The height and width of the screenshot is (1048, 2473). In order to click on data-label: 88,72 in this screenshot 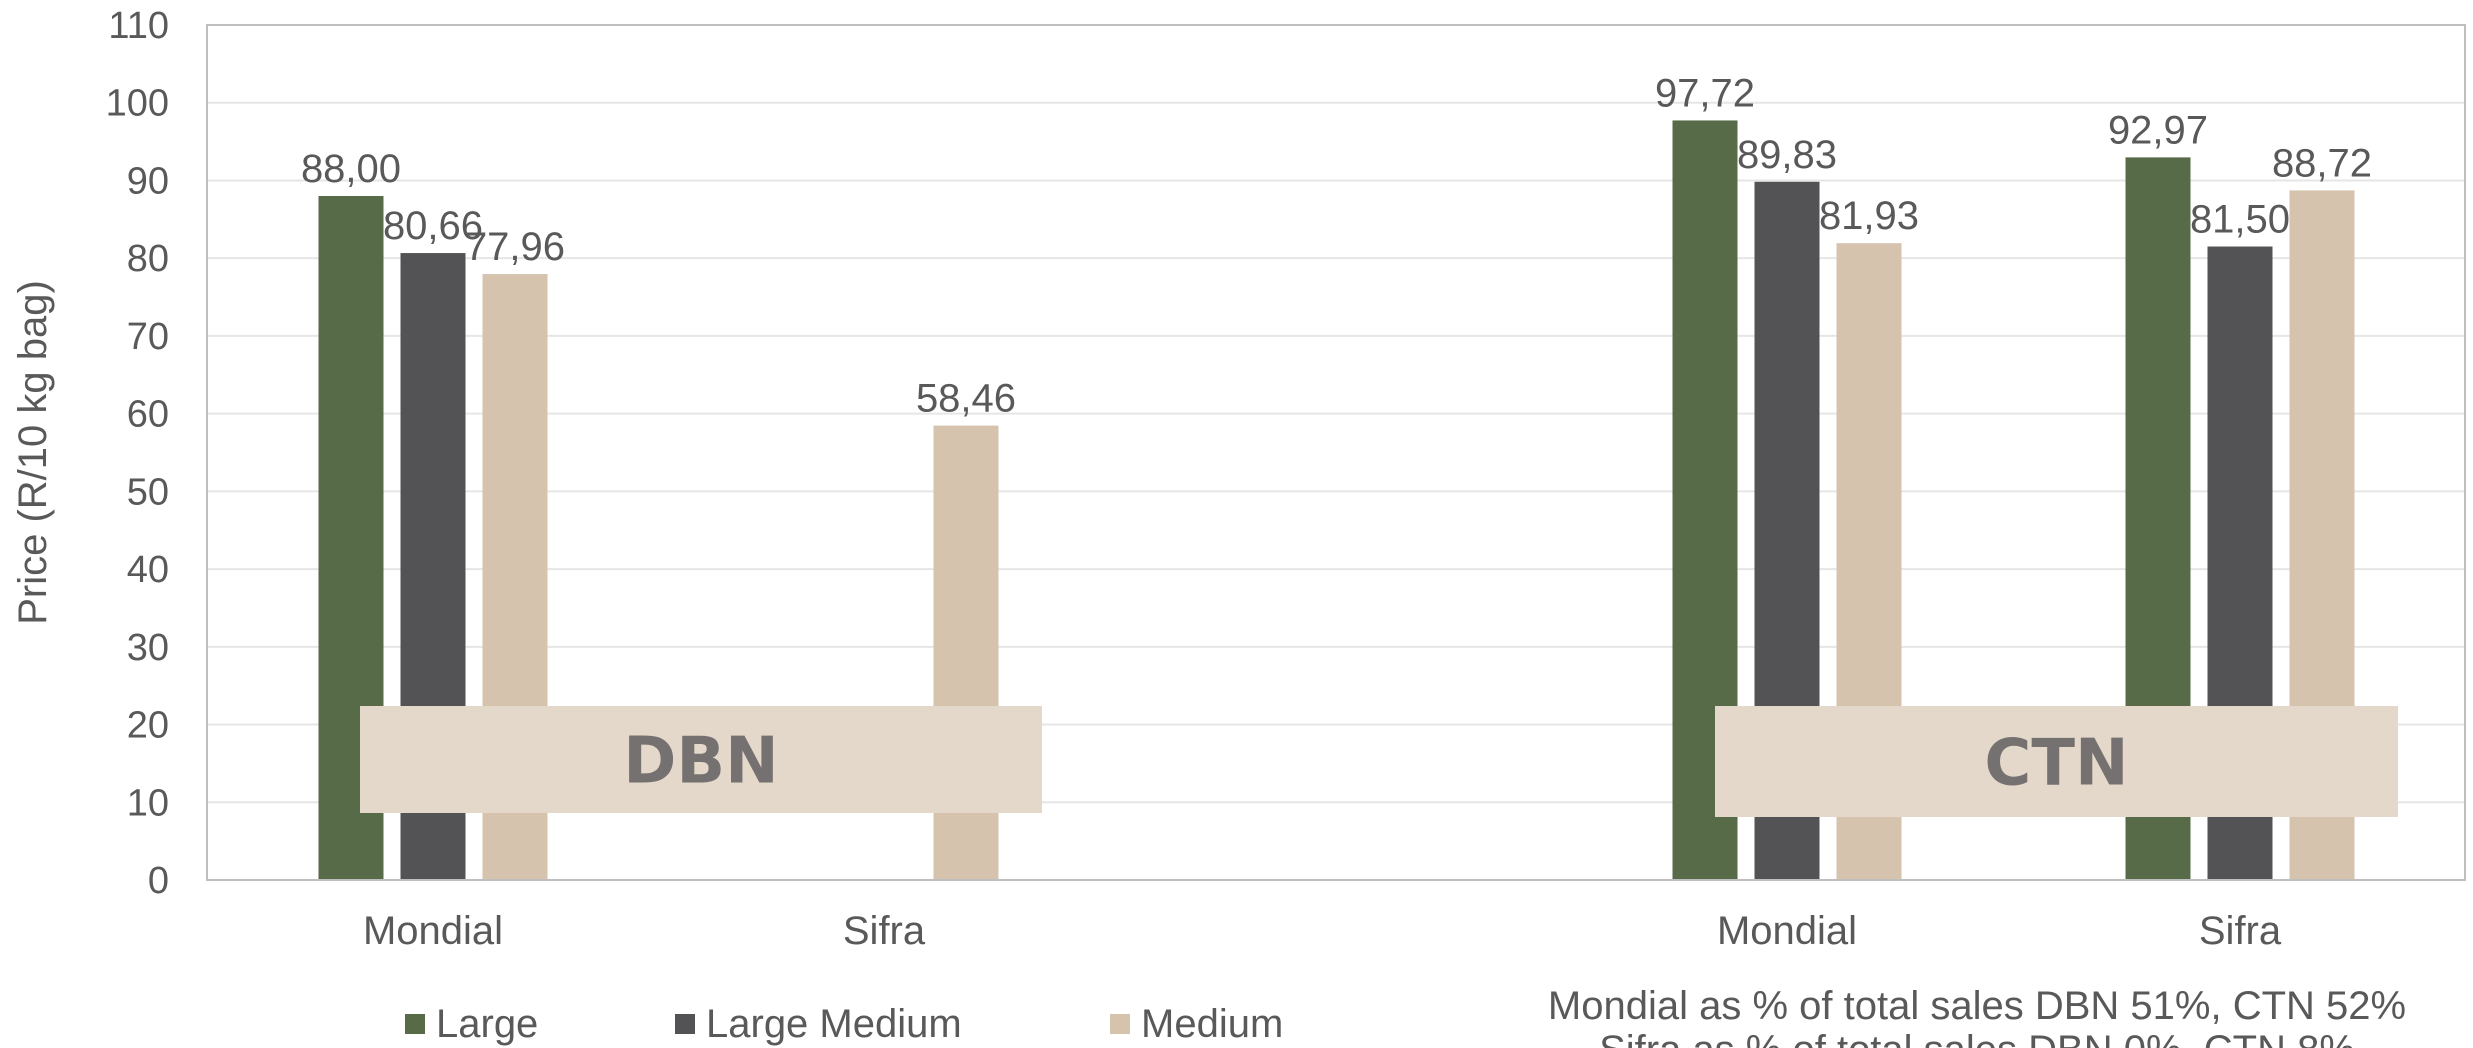, I will do `click(2322, 163)`.